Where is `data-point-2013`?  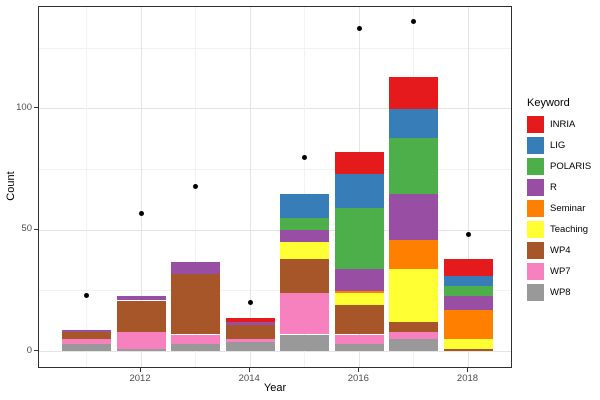
data-point-2013 is located at coordinates (196, 186).